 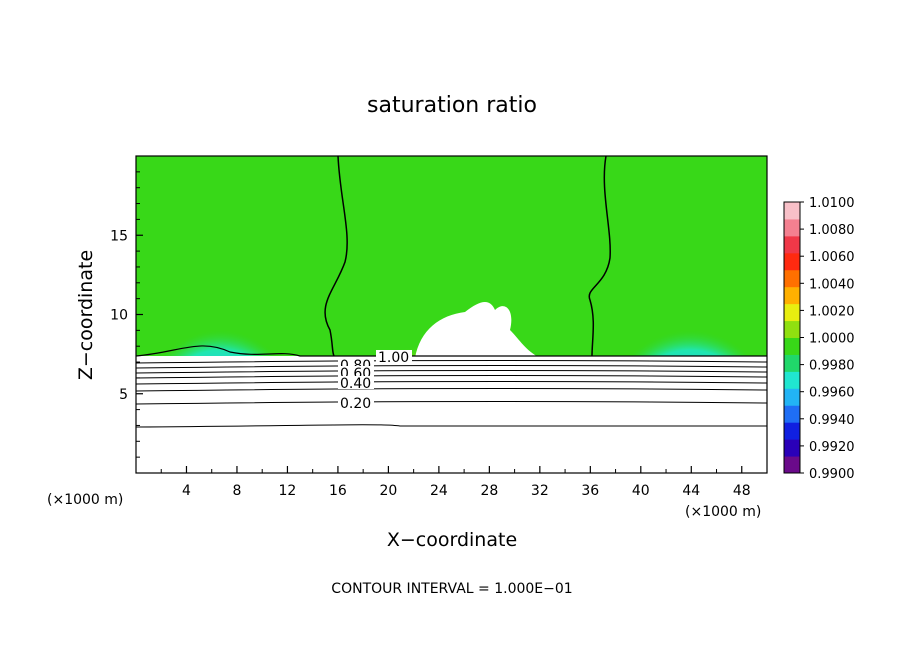 I want to click on contour-labels: 1.000.800.600.400.20, so click(x=375, y=381).